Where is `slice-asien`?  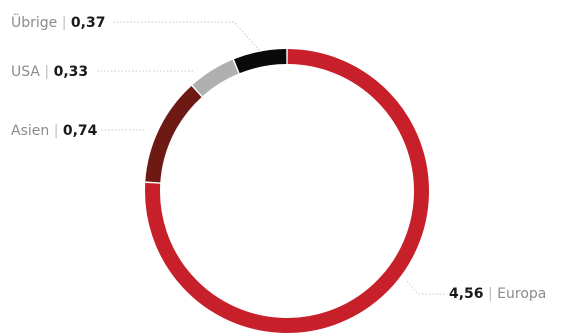 slice-asien is located at coordinates (173, 134).